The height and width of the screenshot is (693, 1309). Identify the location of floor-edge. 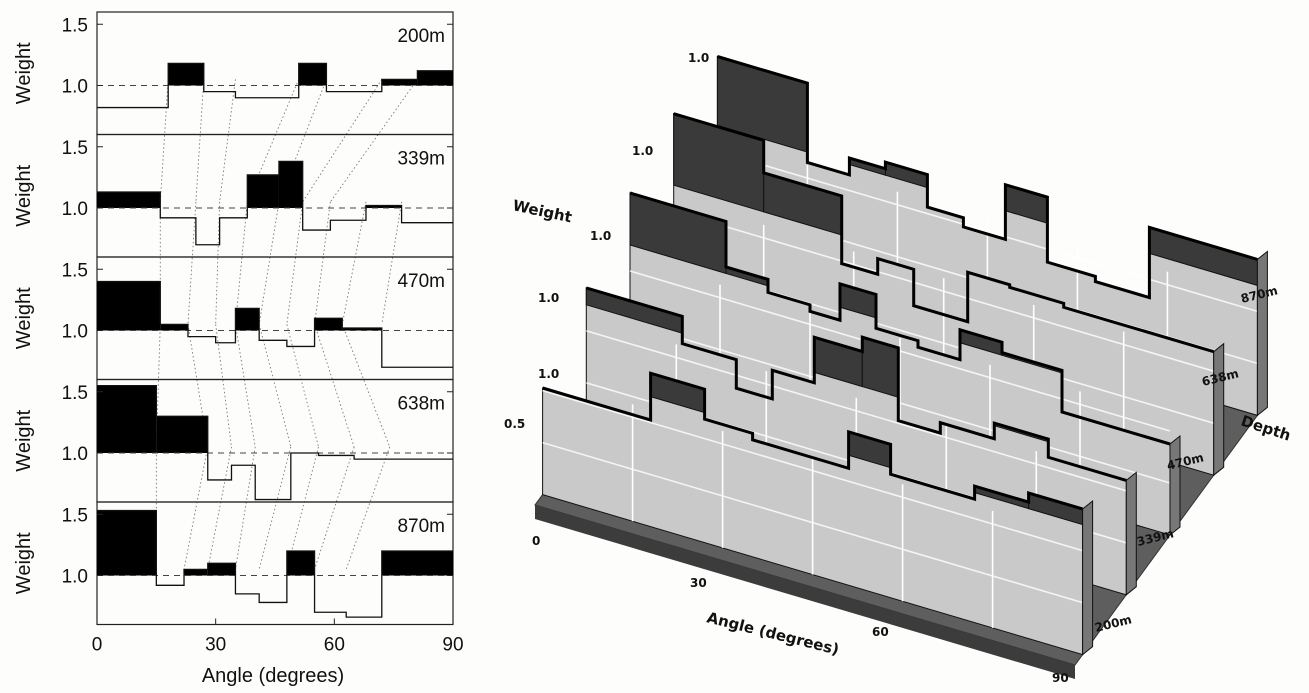
(805, 592).